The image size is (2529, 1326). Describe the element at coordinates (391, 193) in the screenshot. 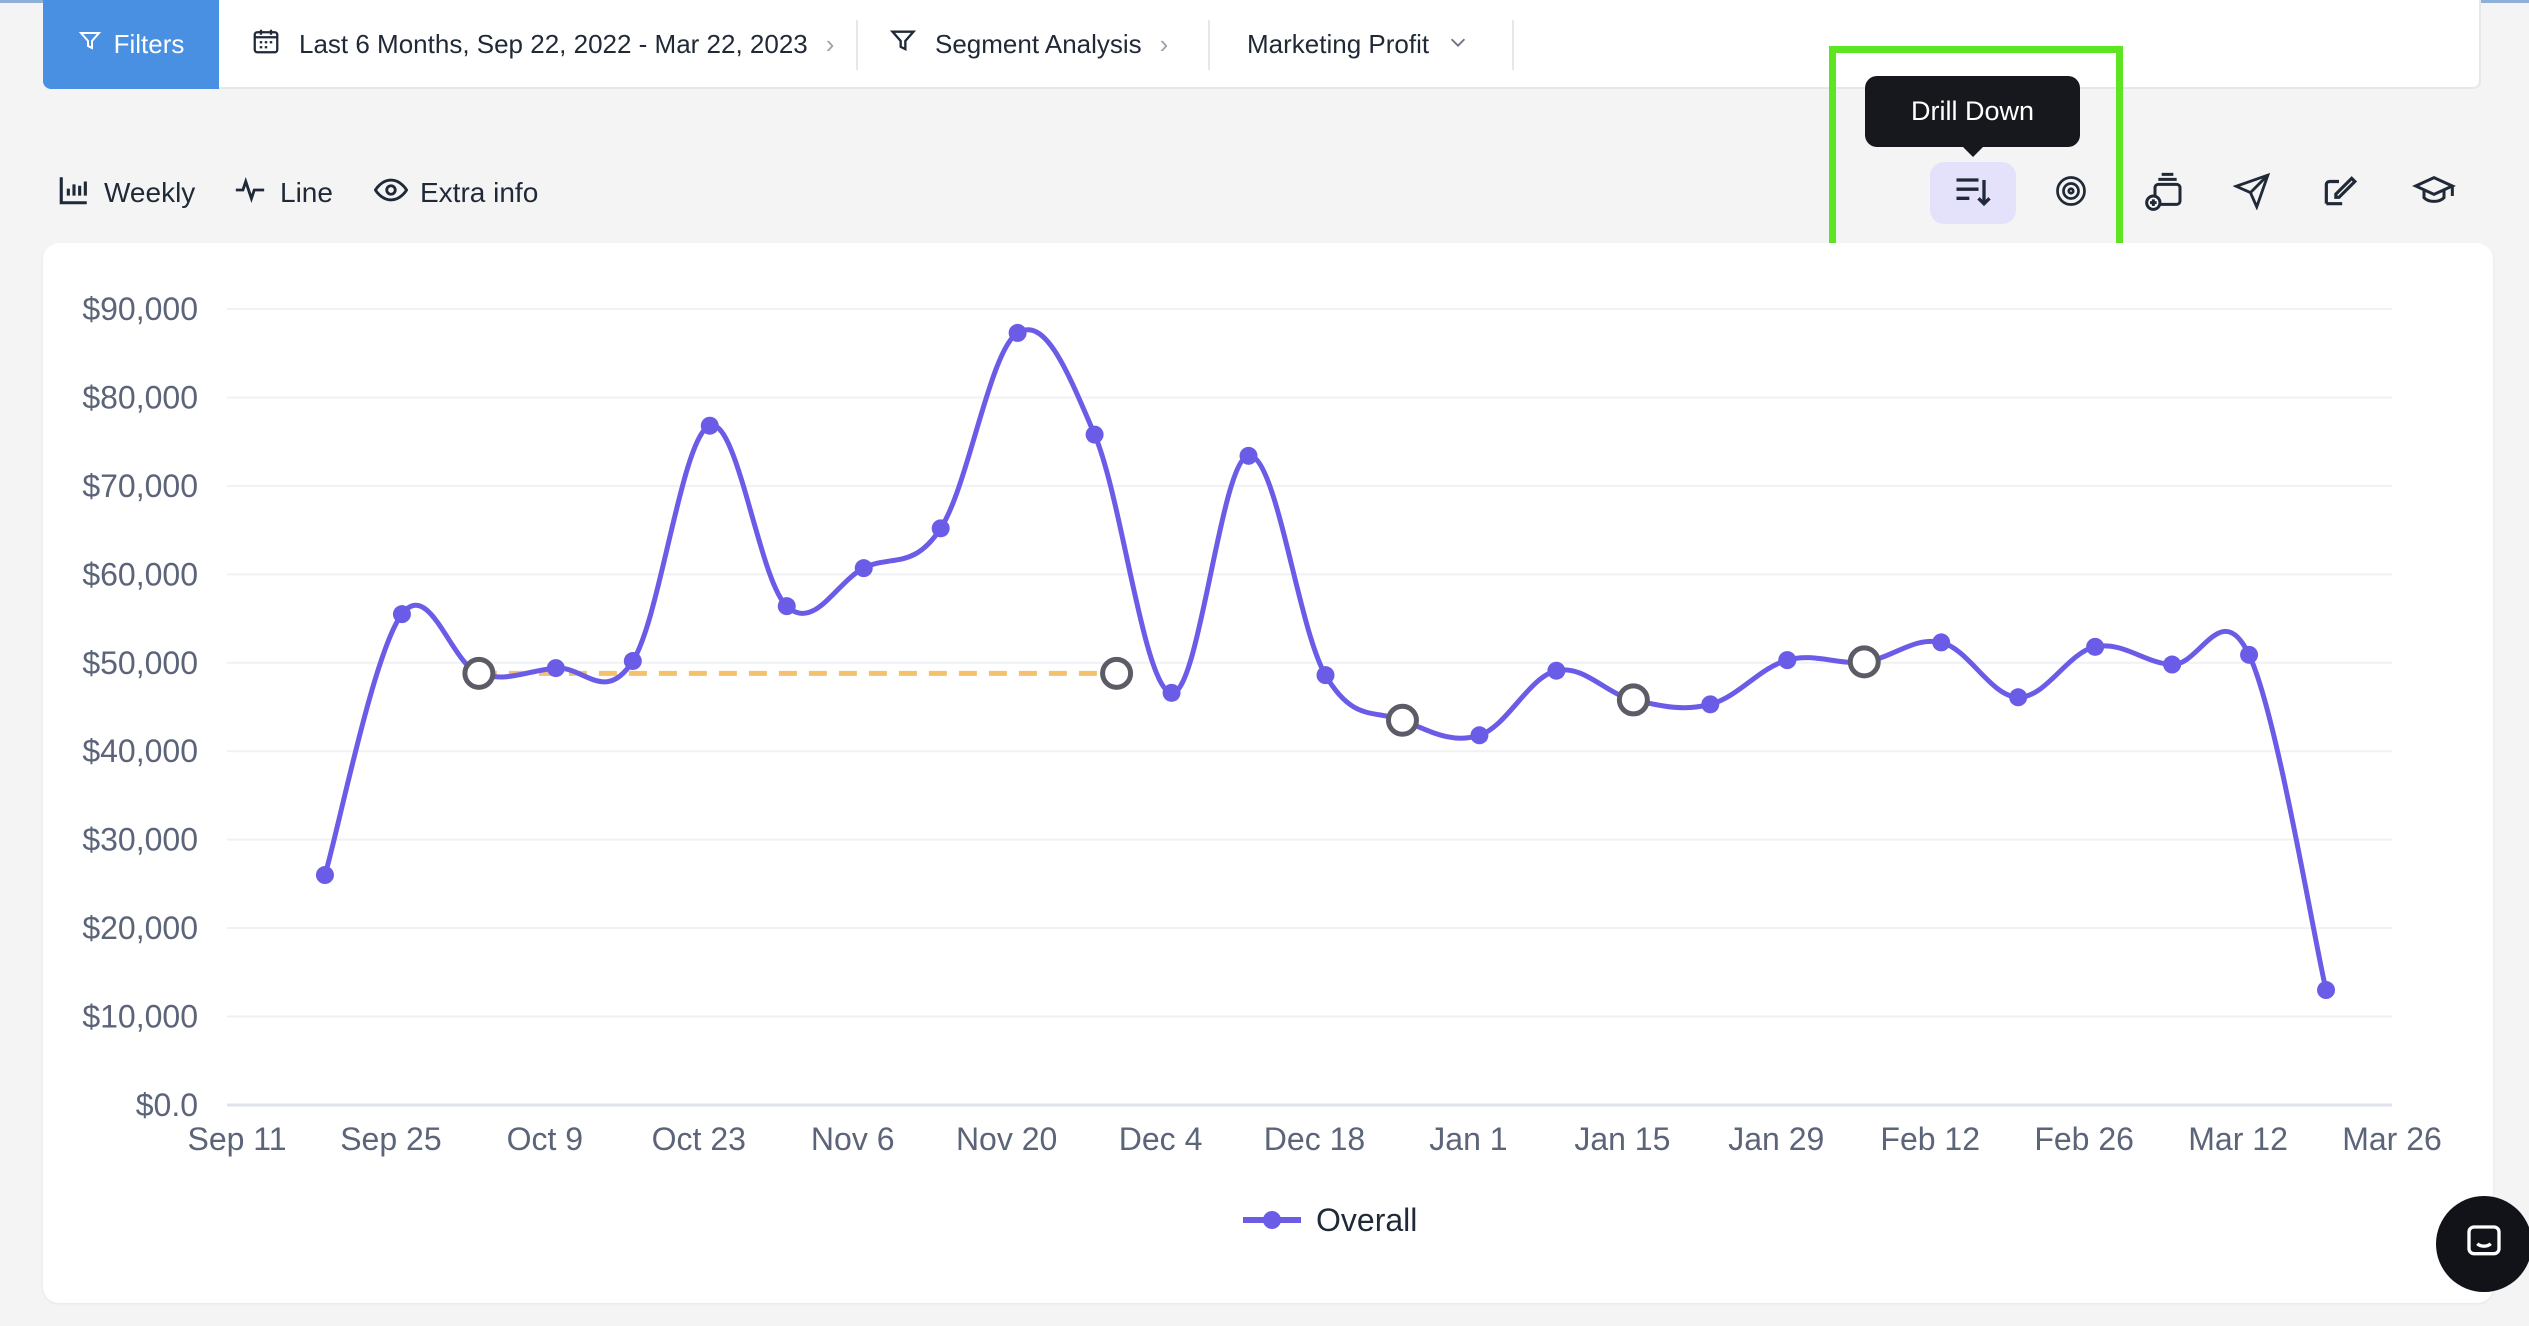

I see `eye-icon` at that location.